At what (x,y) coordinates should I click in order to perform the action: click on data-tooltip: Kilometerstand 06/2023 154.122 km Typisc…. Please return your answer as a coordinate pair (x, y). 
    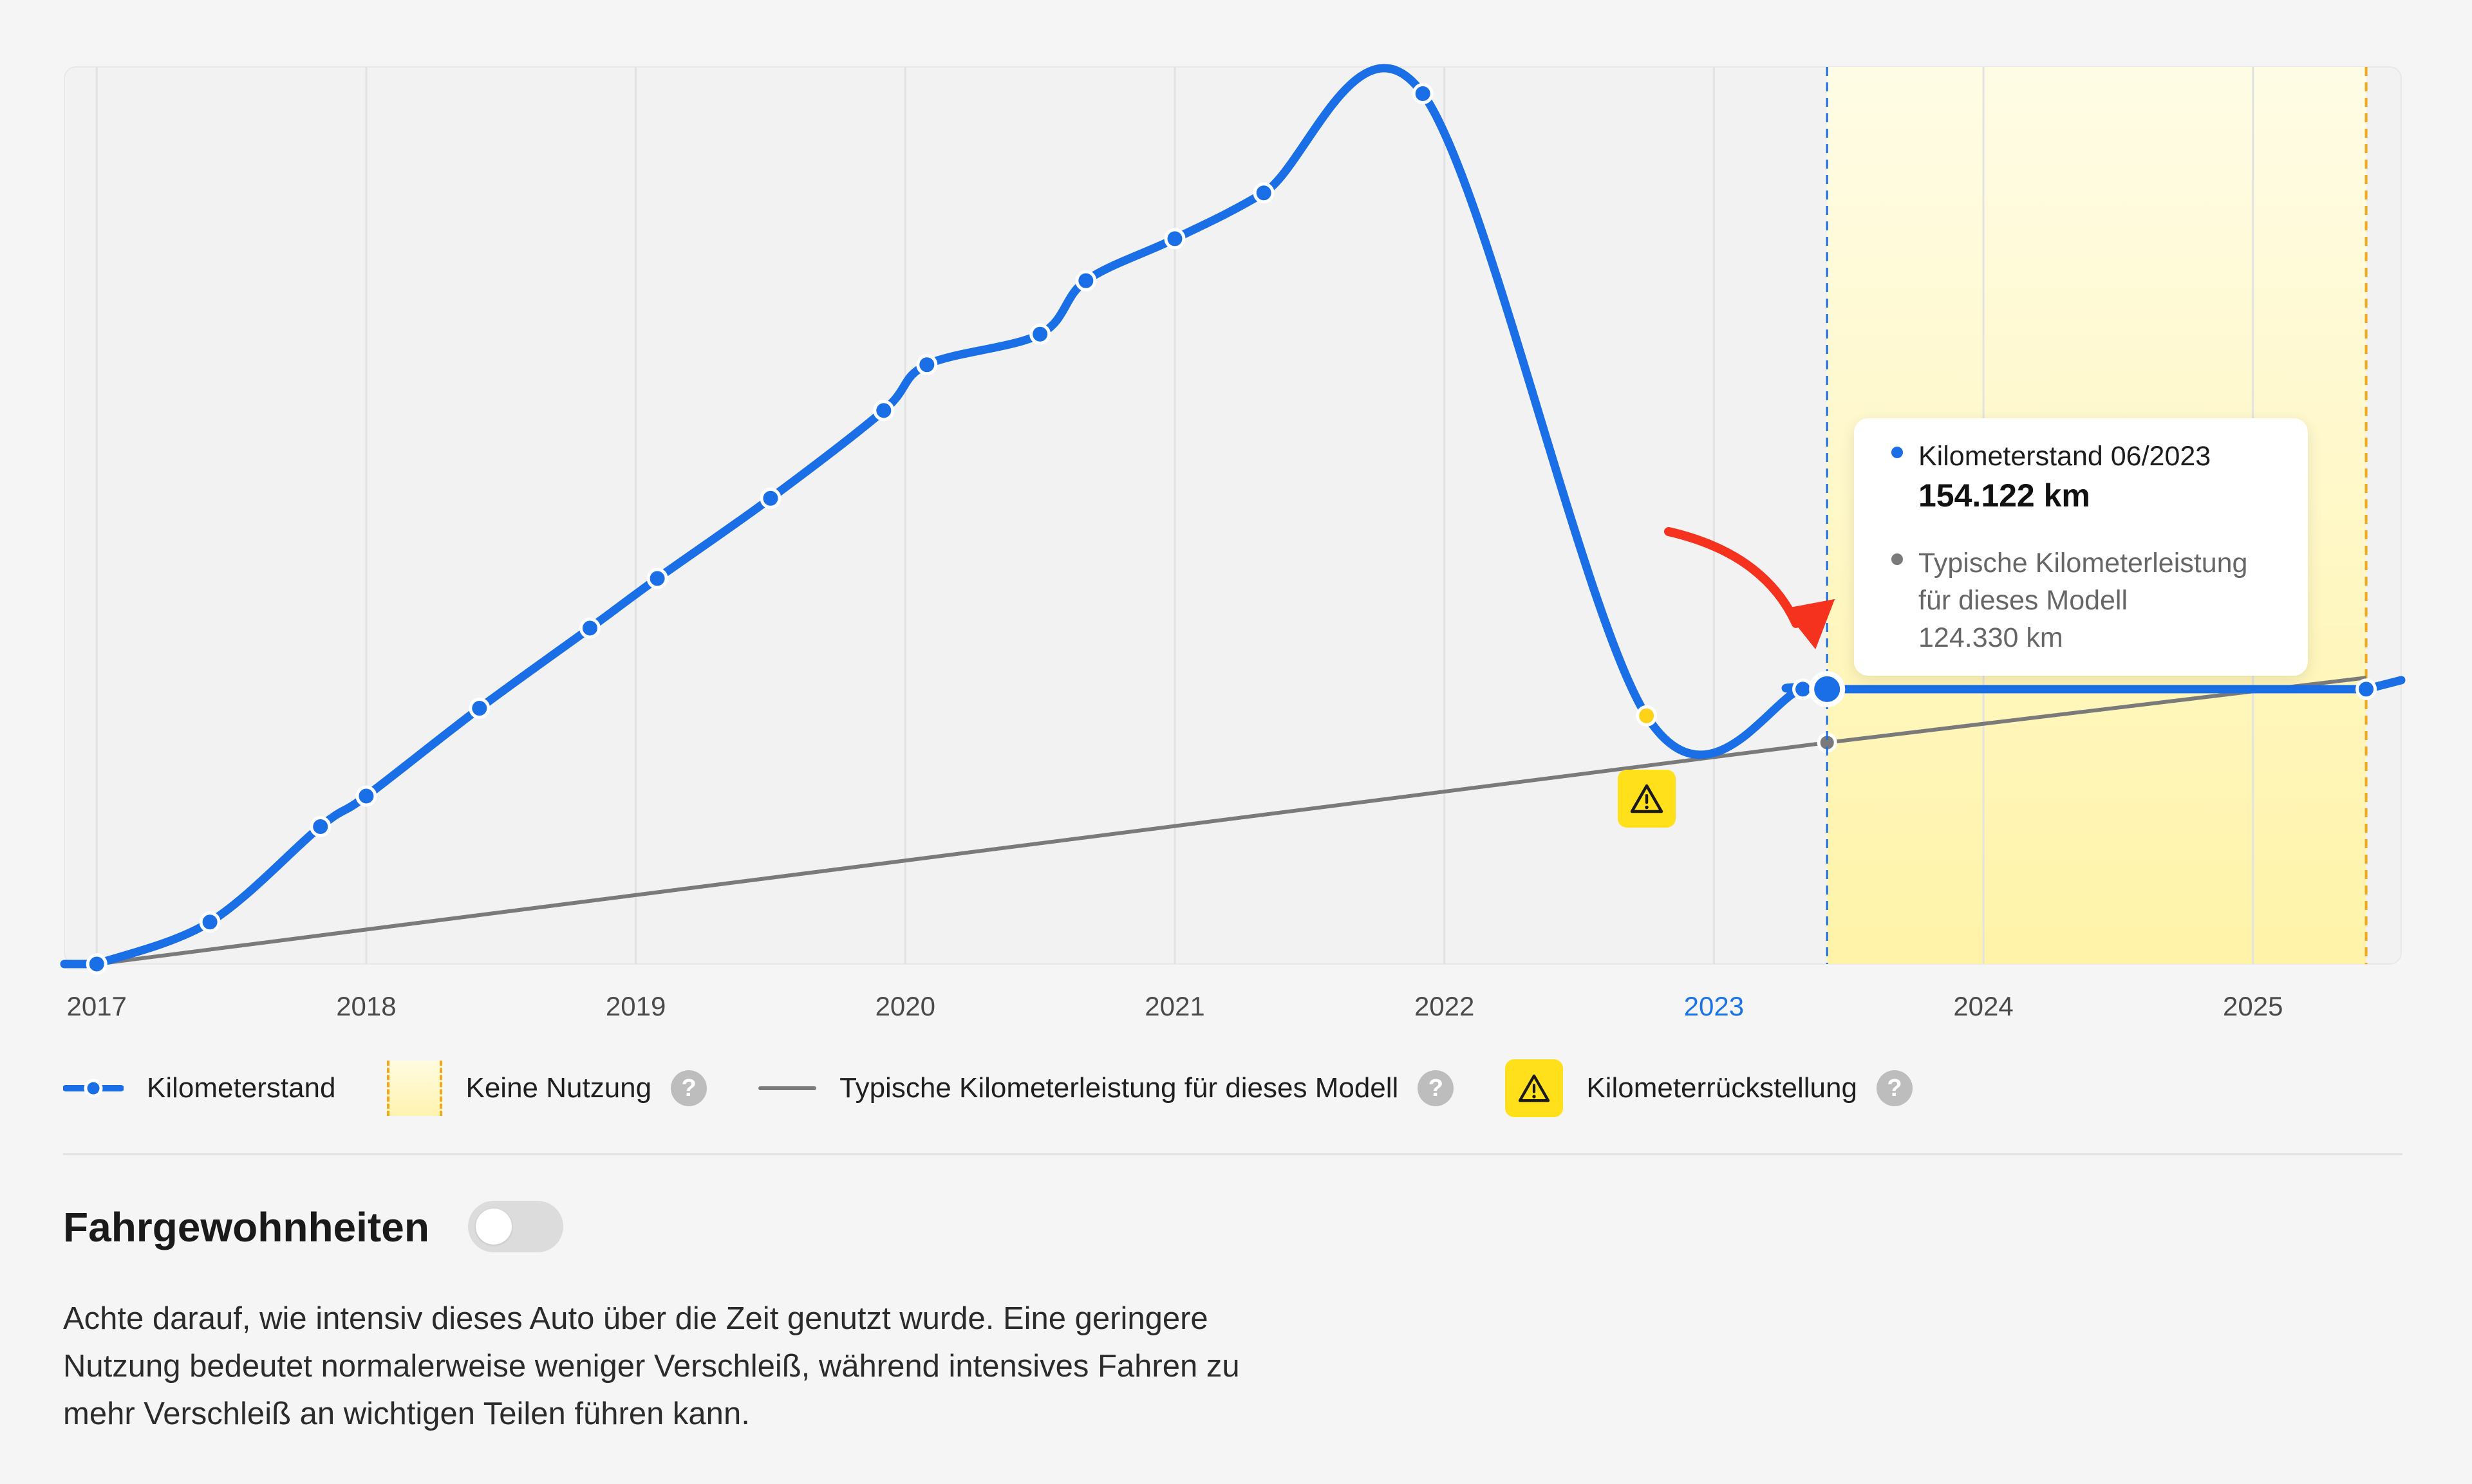
    Looking at the image, I should click on (2081, 547).